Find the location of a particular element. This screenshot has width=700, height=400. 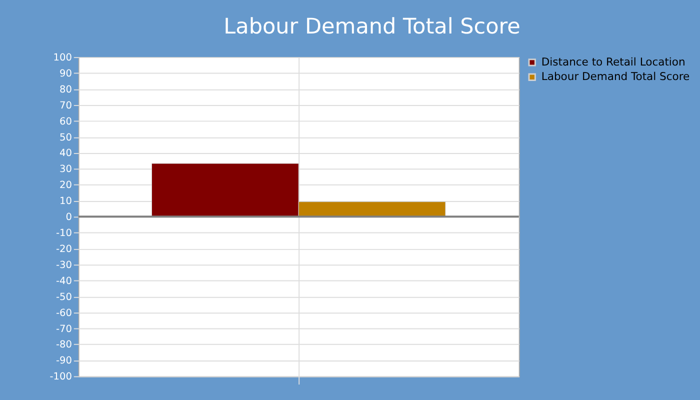

y-tick-label: 100 is located at coordinates (62, 58).